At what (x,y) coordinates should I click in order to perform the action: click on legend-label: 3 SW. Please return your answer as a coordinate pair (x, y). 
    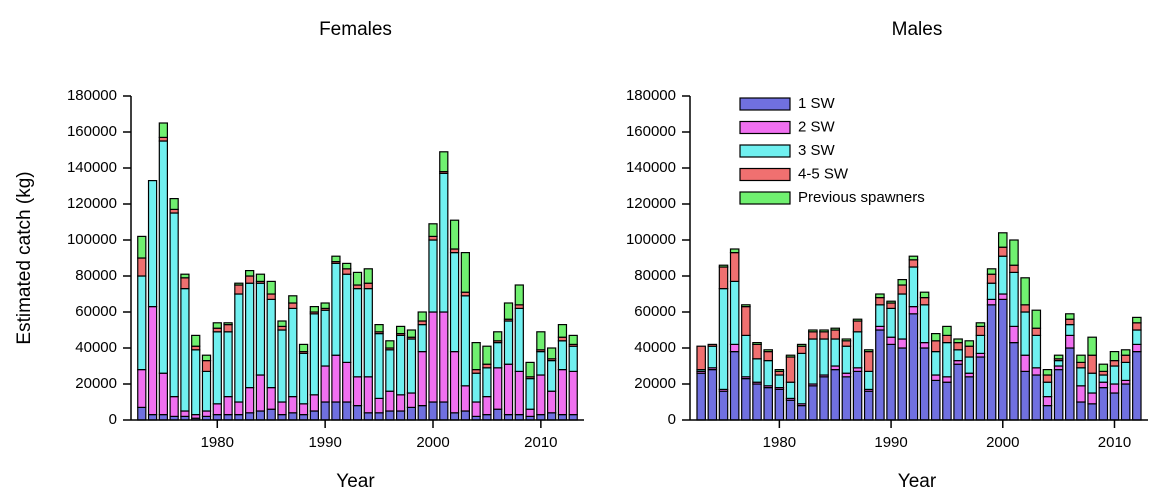
    Looking at the image, I should click on (817, 150).